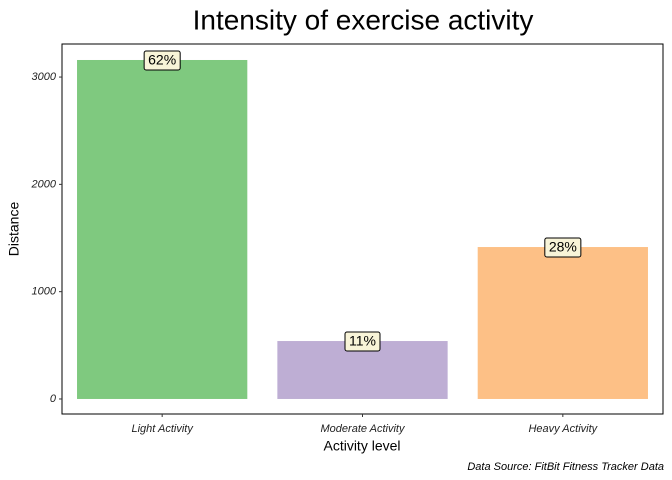 The image size is (672, 480). Describe the element at coordinates (563, 429) in the screenshot. I see `x-tick-label: Heavy Activity` at that location.